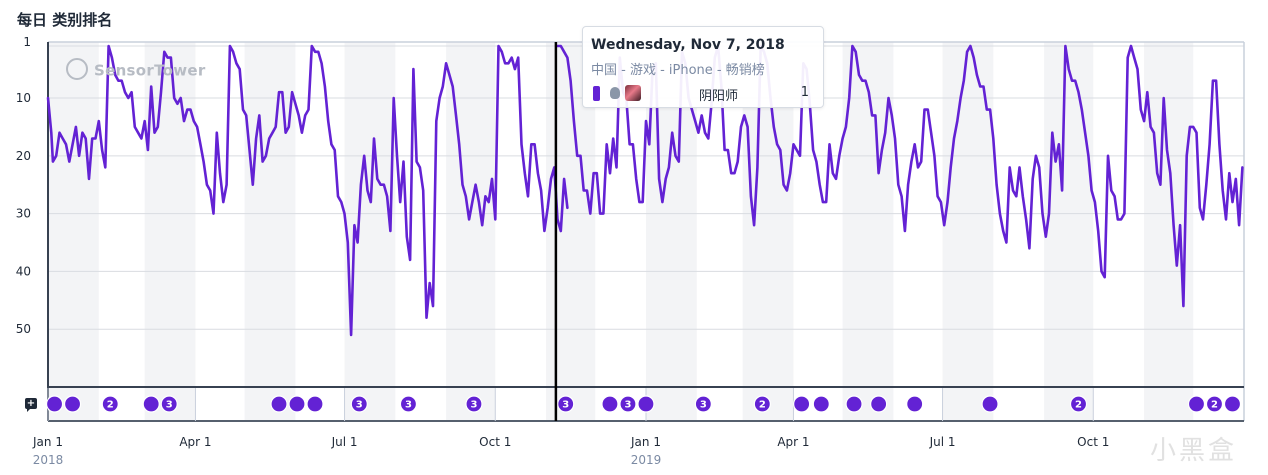 This screenshot has width=1268, height=475. What do you see at coordinates (23, 271) in the screenshot?
I see `y-tick-label: 40` at bounding box center [23, 271].